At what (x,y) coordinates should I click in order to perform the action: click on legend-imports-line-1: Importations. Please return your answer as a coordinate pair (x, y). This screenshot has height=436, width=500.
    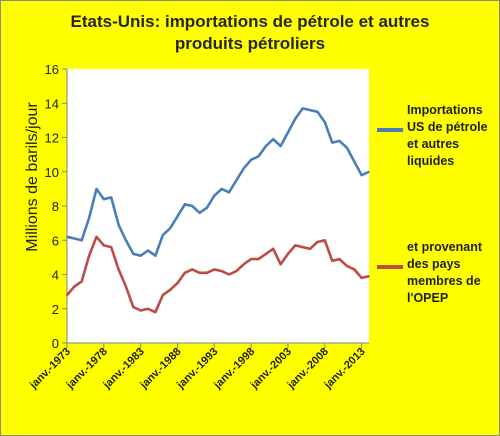
    Looking at the image, I should click on (445, 110).